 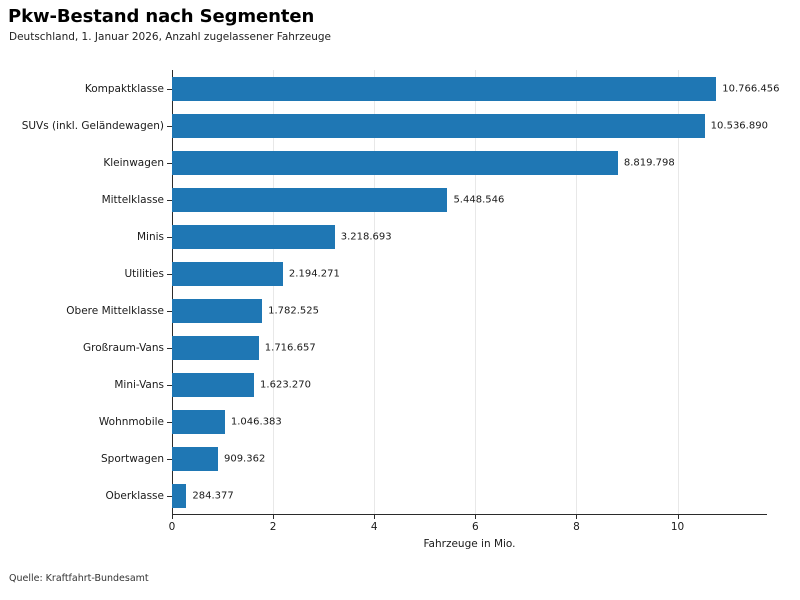 I want to click on page-title: Pkw-Bestand nach Segmenten, so click(x=161, y=16).